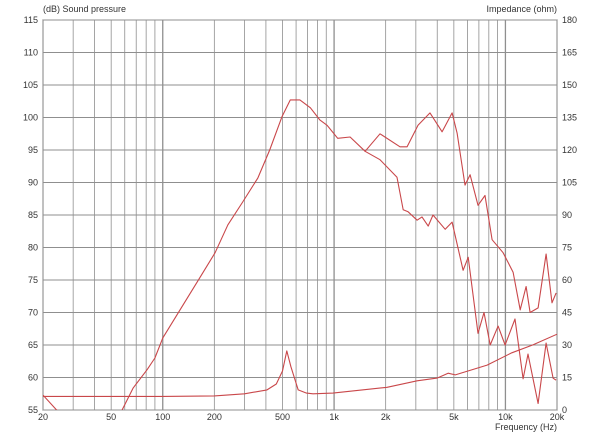  Describe the element at coordinates (557, 417) in the screenshot. I see `x-tick-label: 20k` at that location.